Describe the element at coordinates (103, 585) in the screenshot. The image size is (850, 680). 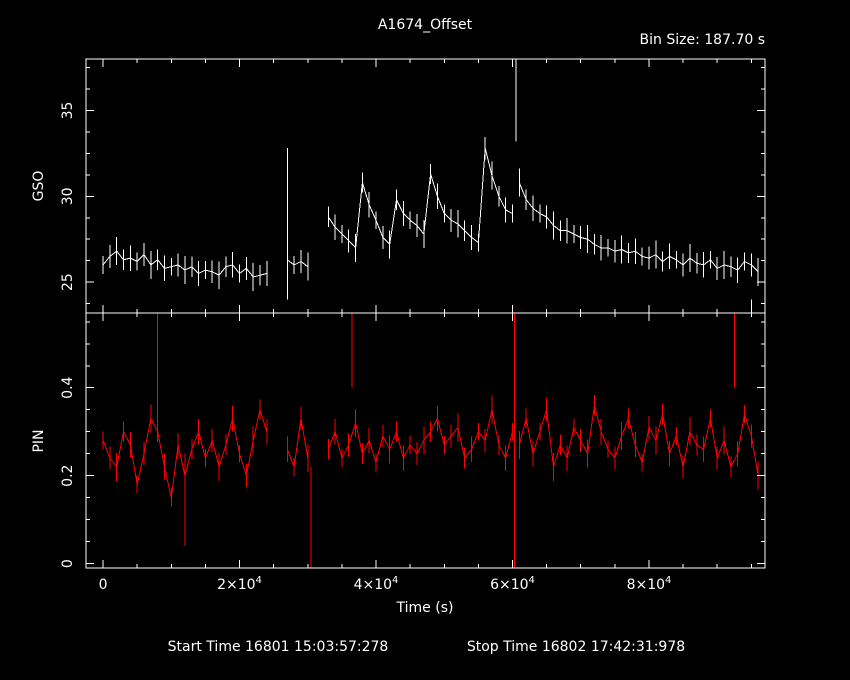
I see `pin-x-tick-label: 0` at that location.